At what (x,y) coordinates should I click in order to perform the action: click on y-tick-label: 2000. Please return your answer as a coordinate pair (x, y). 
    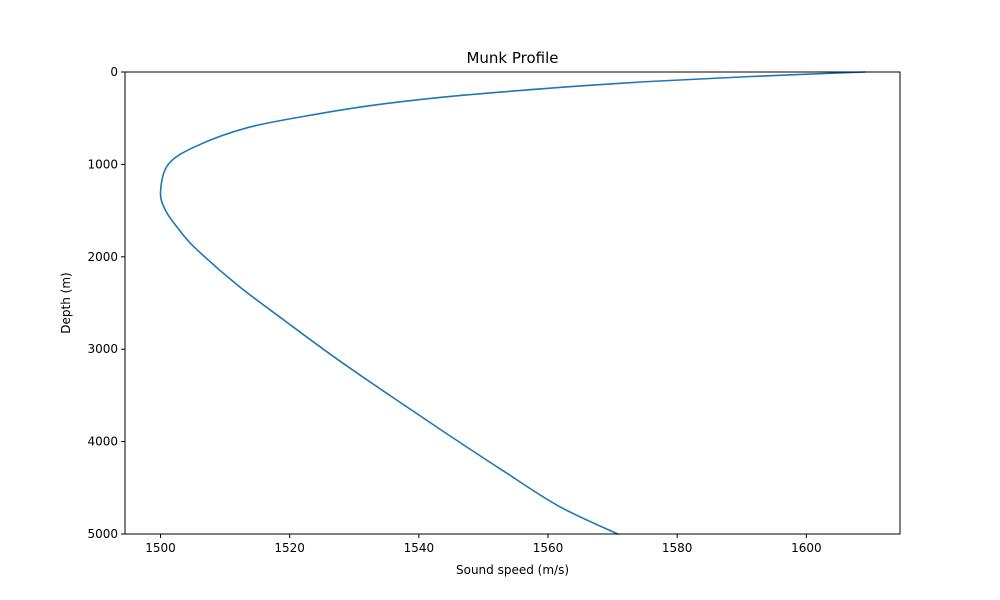
    Looking at the image, I should click on (102, 257).